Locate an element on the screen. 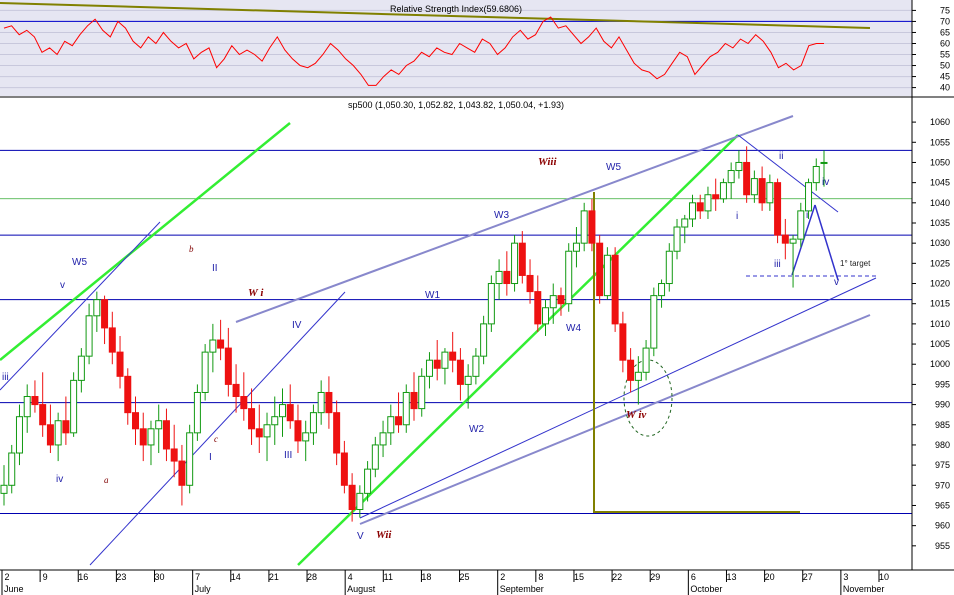  rsi-tick-label: 45 is located at coordinates (945, 77).